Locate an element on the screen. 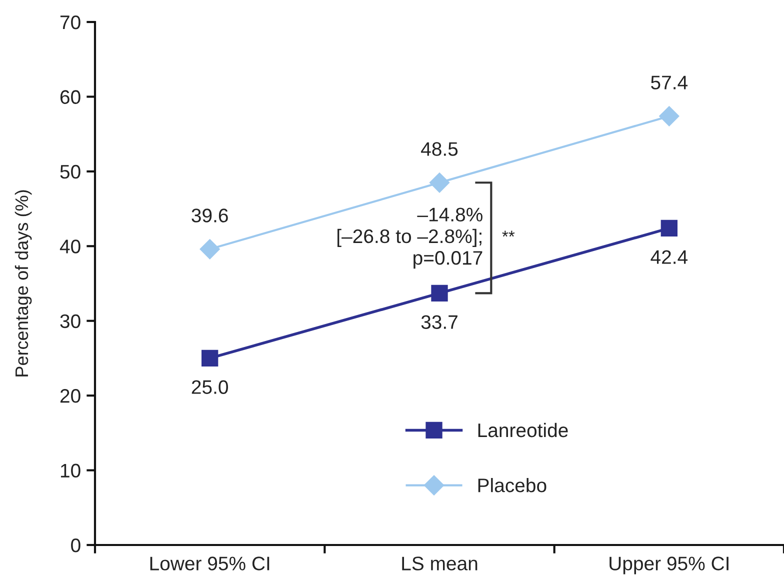 This screenshot has width=784, height=577. data-label: 39.6 is located at coordinates (210, 215).